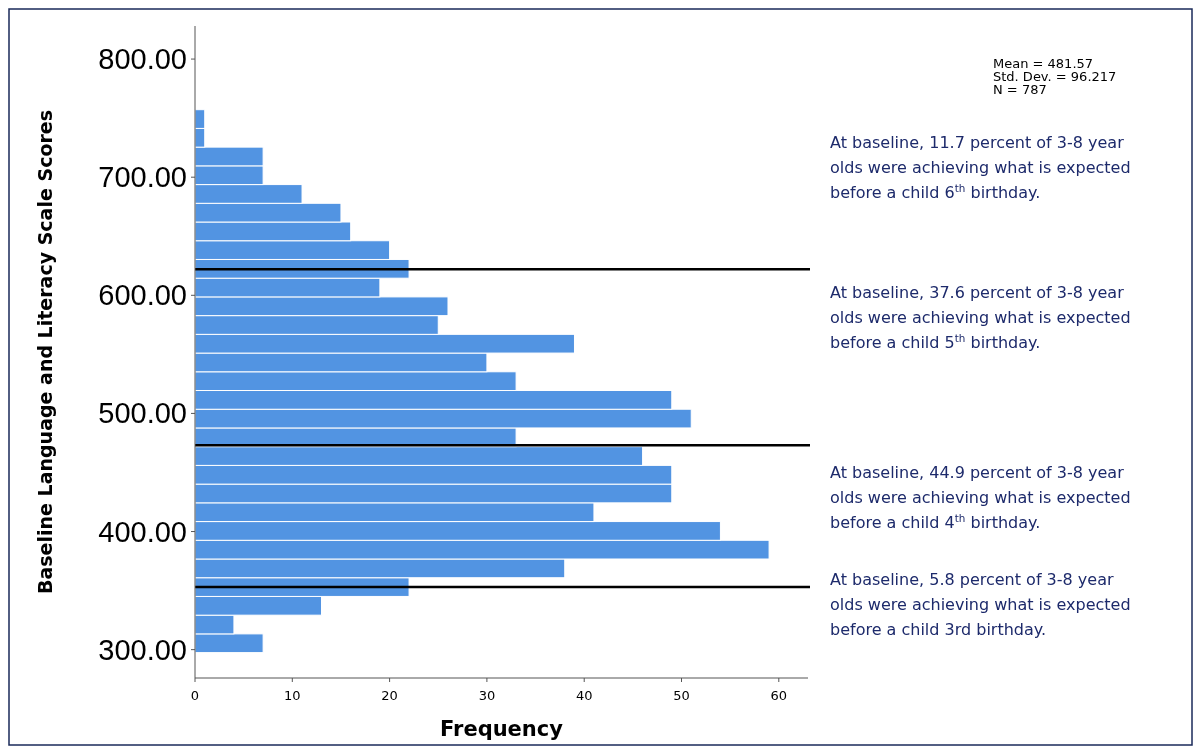  I want to click on x-tick-label: 10, so click(292, 695).